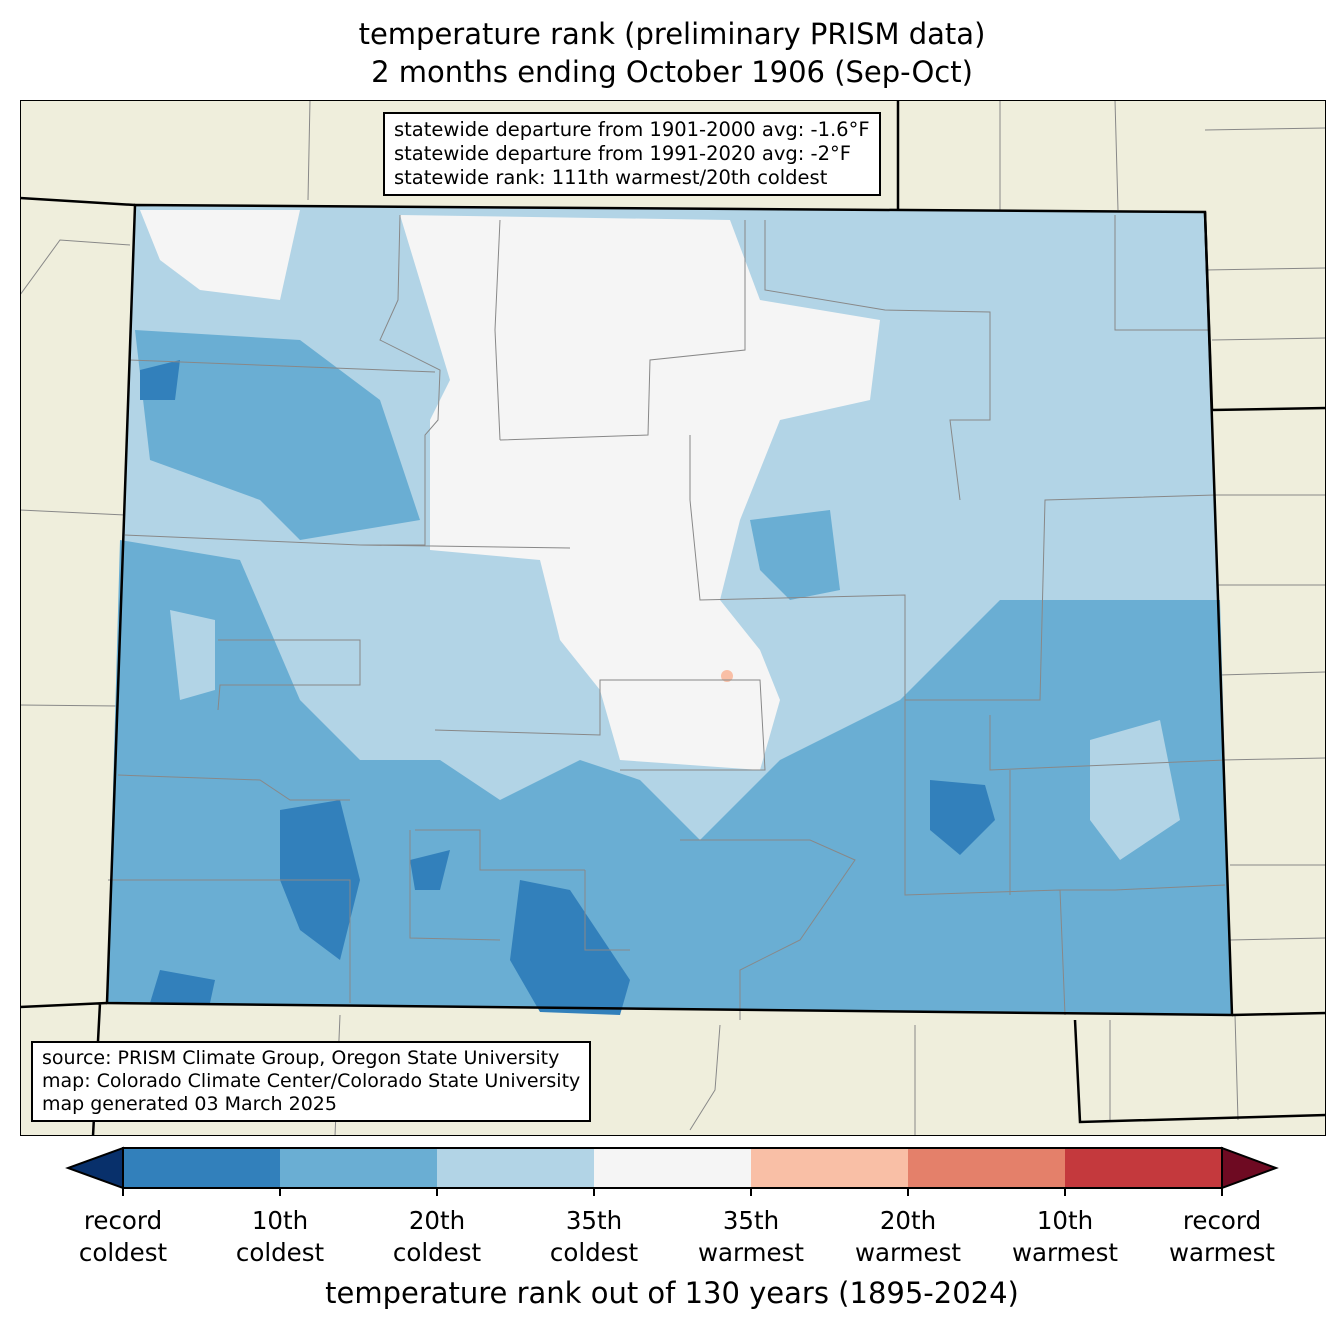  Describe the element at coordinates (123, 1237) in the screenshot. I see `colorbar-tick-label: record coldest` at that location.